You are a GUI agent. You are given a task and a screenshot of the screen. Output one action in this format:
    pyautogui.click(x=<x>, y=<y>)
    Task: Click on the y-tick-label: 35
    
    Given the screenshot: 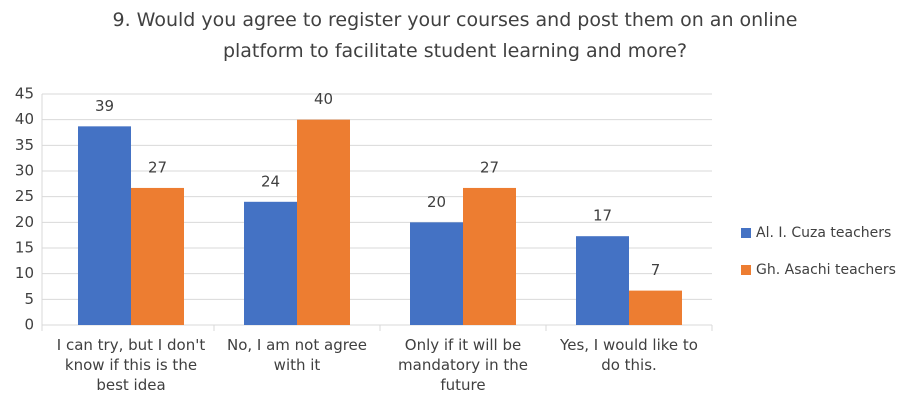 What is the action you would take?
    pyautogui.click(x=24, y=145)
    